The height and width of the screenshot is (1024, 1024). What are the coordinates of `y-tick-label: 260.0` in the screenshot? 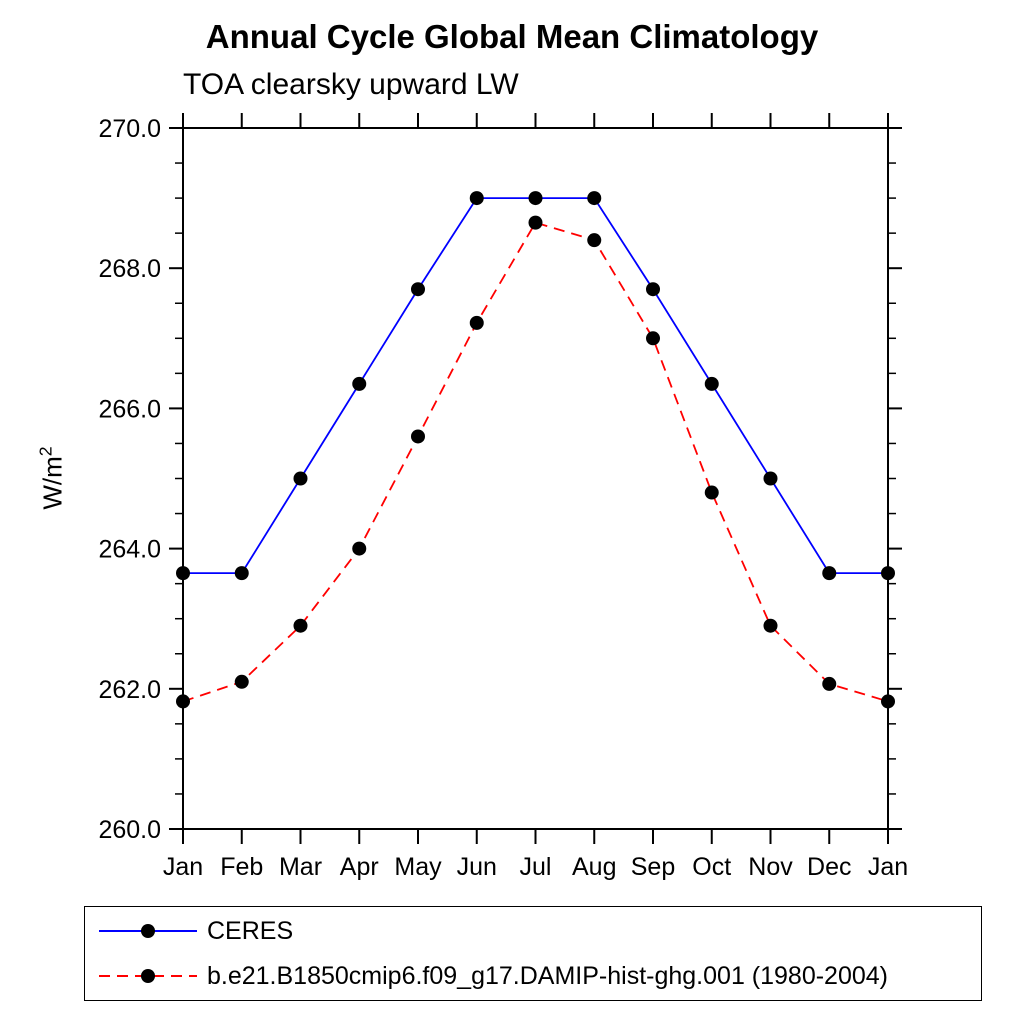 It's located at (129, 830).